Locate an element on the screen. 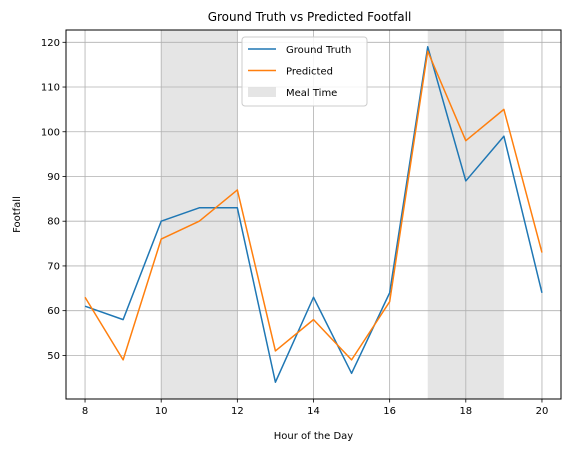  legend-swatch-meal-time is located at coordinates (262, 92).